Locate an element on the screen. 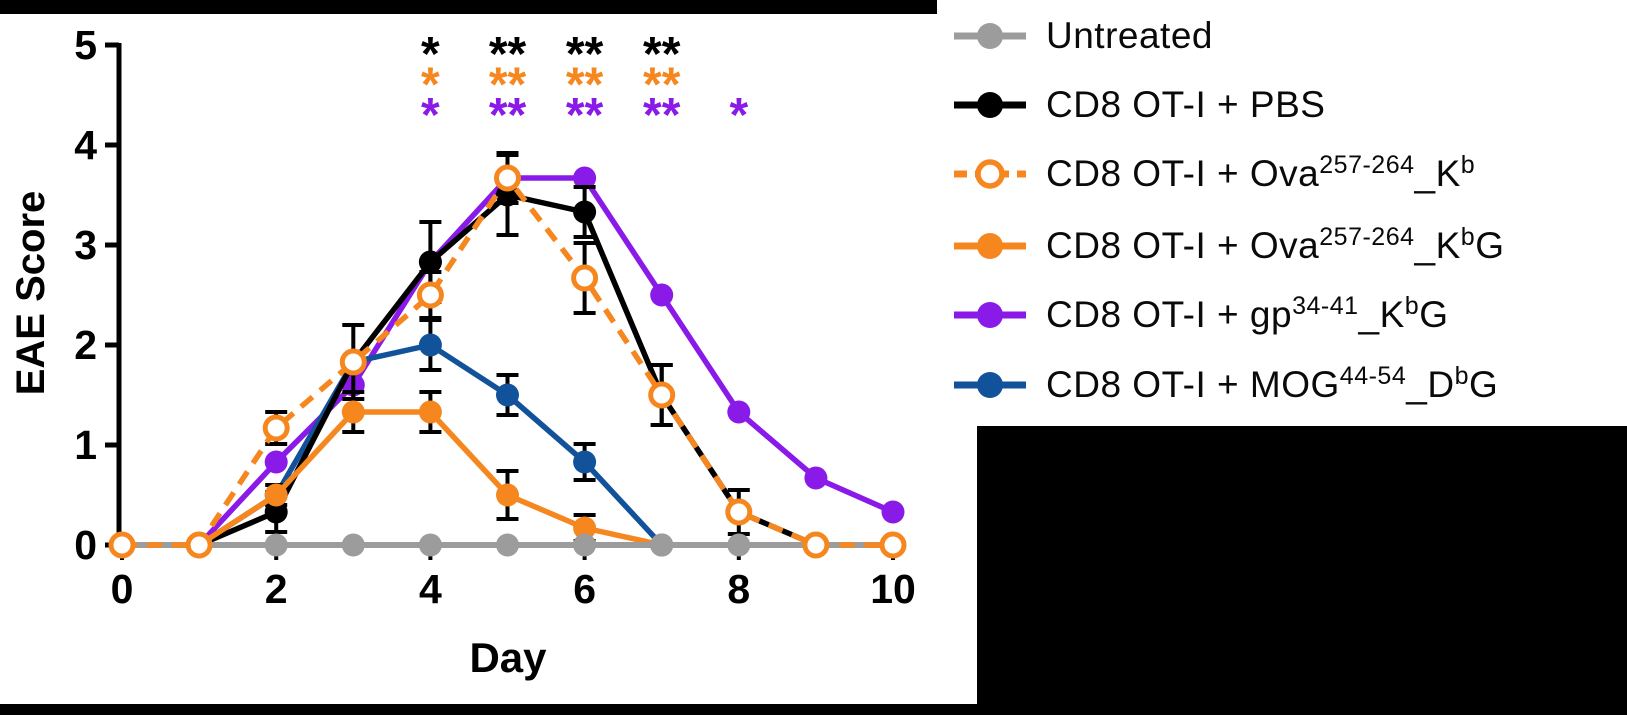 The width and height of the screenshot is (1627, 715). top-black-bar is located at coordinates (468, 7).